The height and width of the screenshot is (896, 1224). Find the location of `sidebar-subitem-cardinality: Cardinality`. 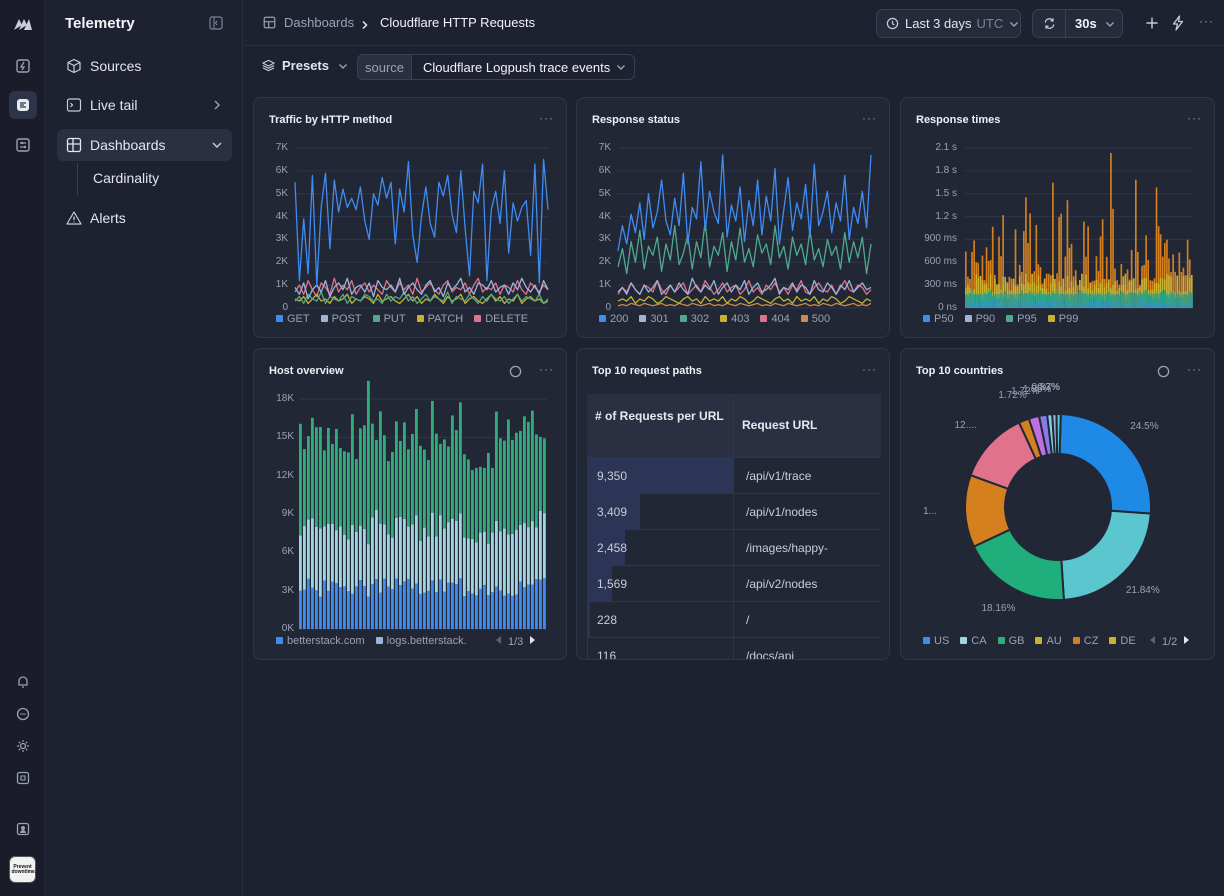

sidebar-subitem-cardinality: Cardinality is located at coordinates (126, 178).